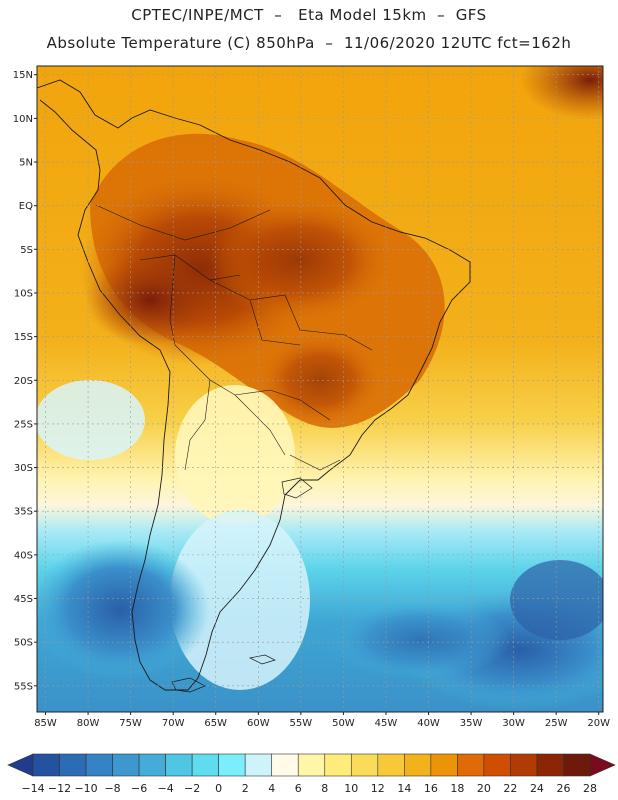 The height and width of the screenshot is (800, 618). What do you see at coordinates (130, 723) in the screenshot?
I see `lon-label: 75W` at bounding box center [130, 723].